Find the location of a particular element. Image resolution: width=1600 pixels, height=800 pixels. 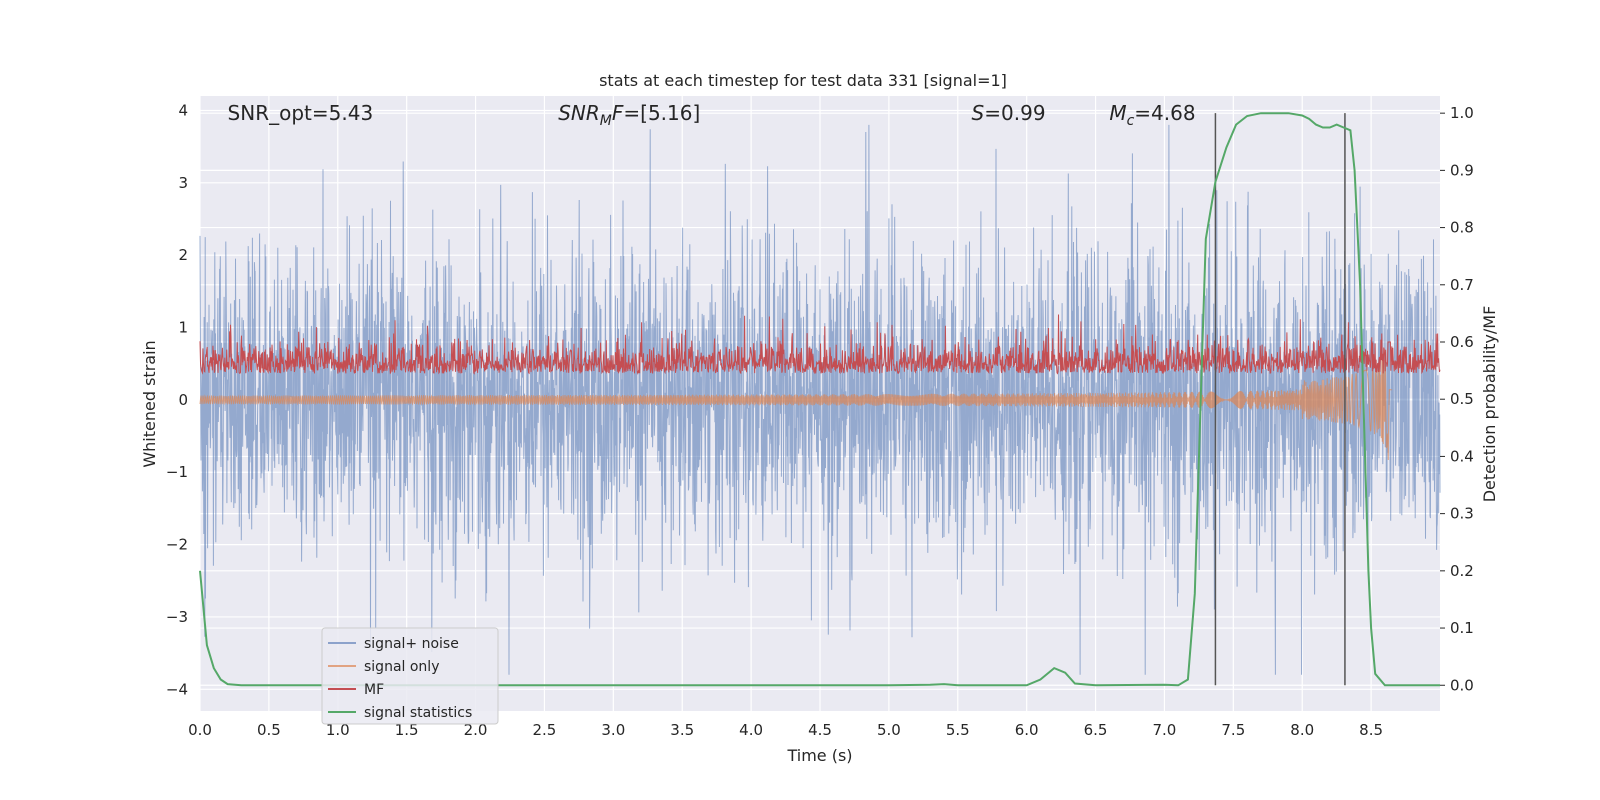

annotation-part: M is located at coordinates (1117, 113).